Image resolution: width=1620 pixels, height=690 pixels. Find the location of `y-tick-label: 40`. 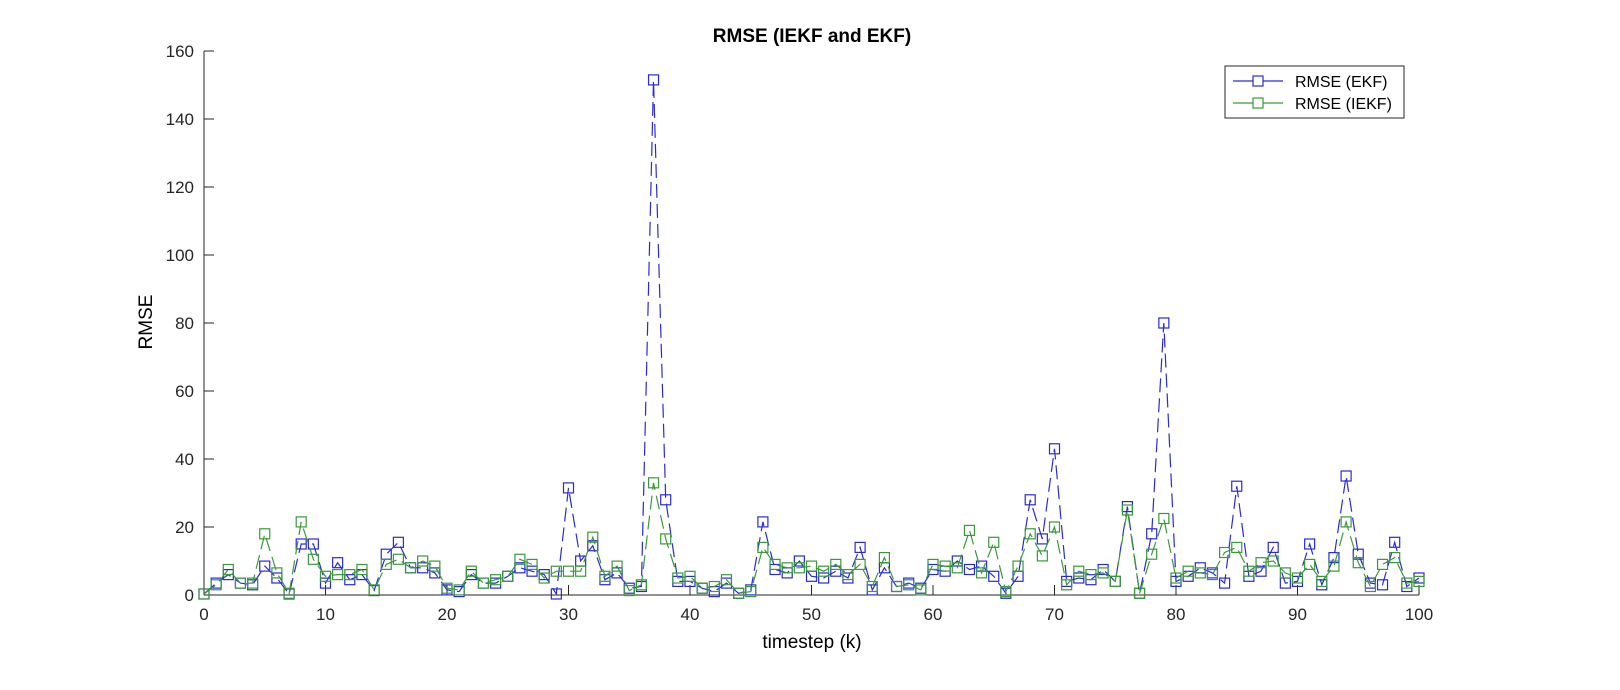

y-tick-label: 40 is located at coordinates (184, 459).